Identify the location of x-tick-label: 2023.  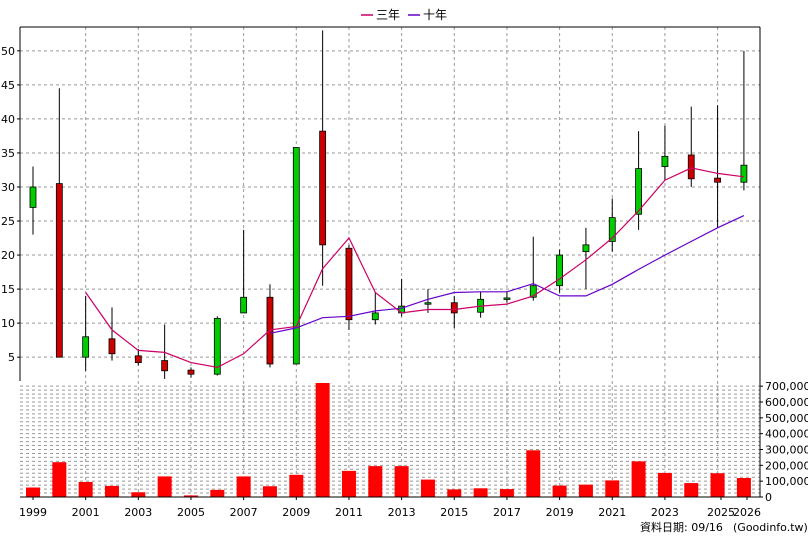
(665, 512).